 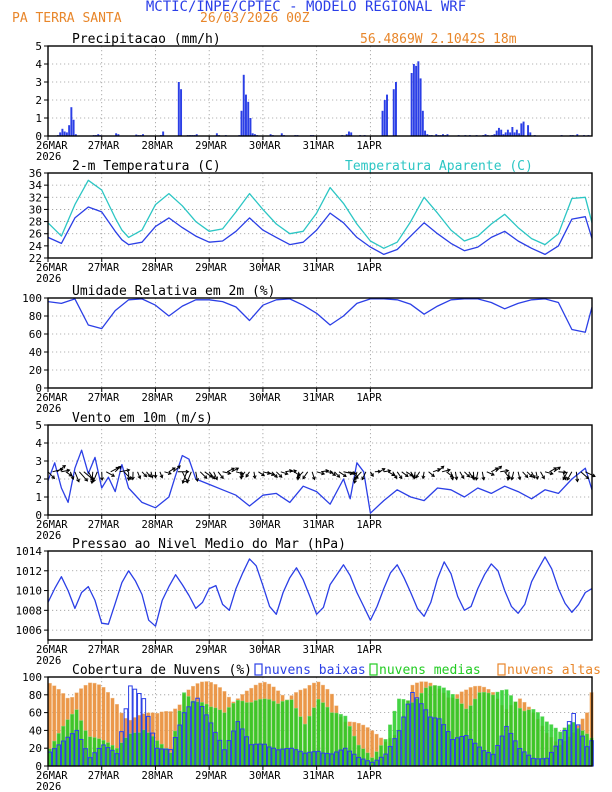 What do you see at coordinates (35, 370) in the screenshot?
I see `y-tick-label: 20` at bounding box center [35, 370].